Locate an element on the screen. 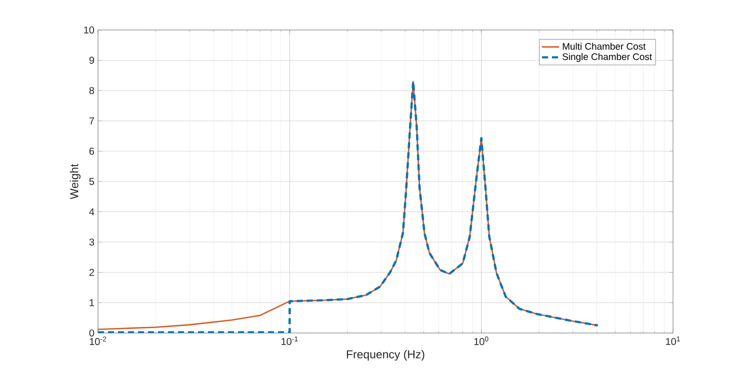 This screenshot has width=747, height=377. y-tick-label: 7 is located at coordinates (91, 120).